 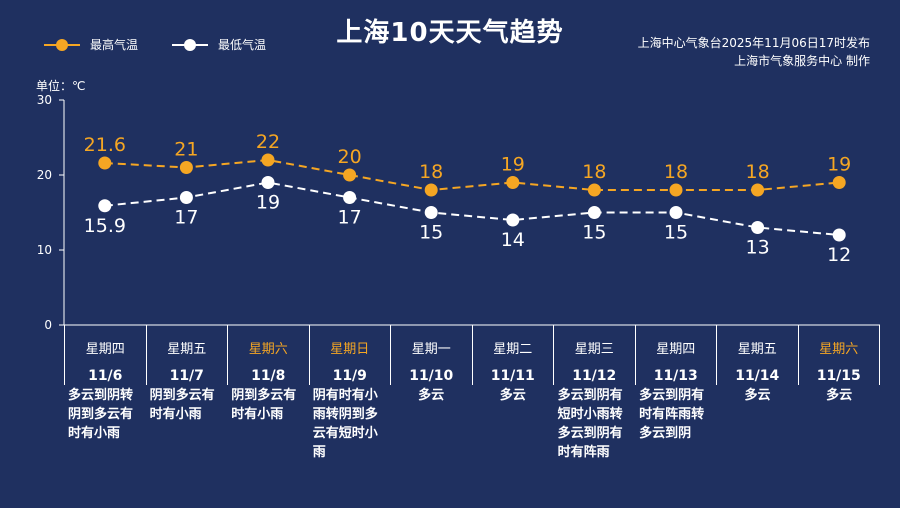 What do you see at coordinates (105, 376) in the screenshot?
I see `date-label: 11/6` at bounding box center [105, 376].